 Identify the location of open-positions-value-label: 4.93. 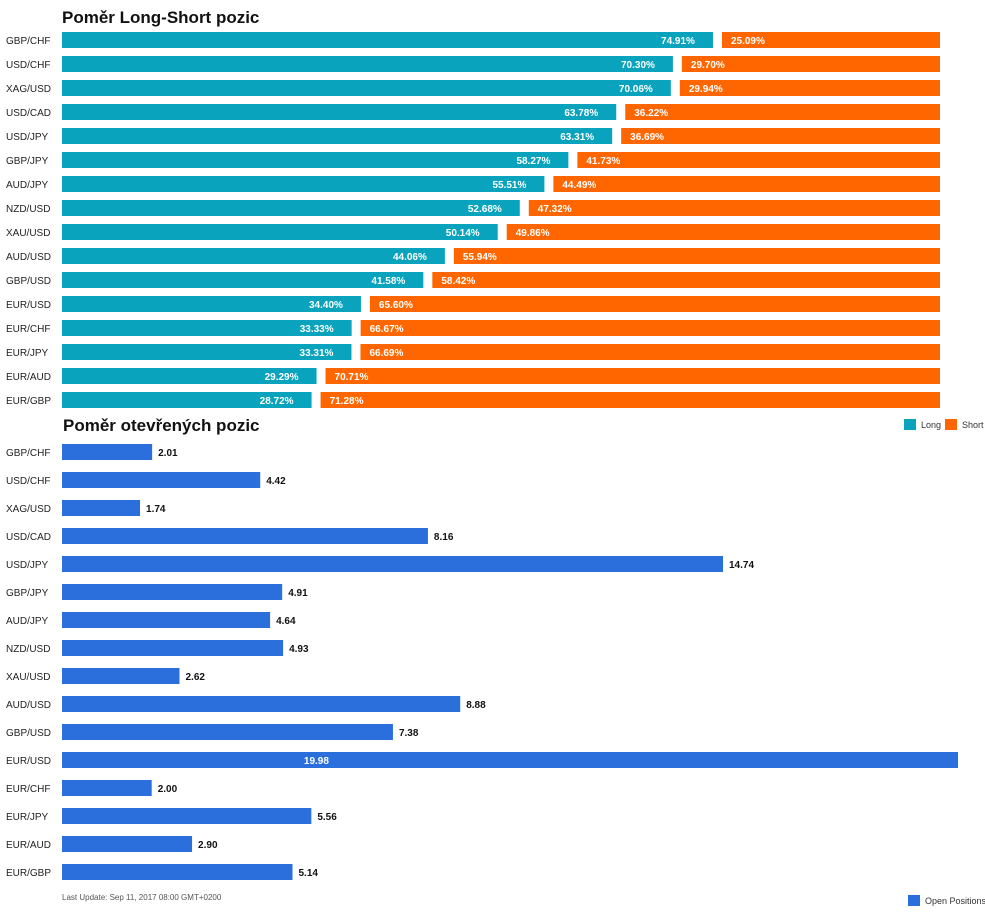
(299, 649).